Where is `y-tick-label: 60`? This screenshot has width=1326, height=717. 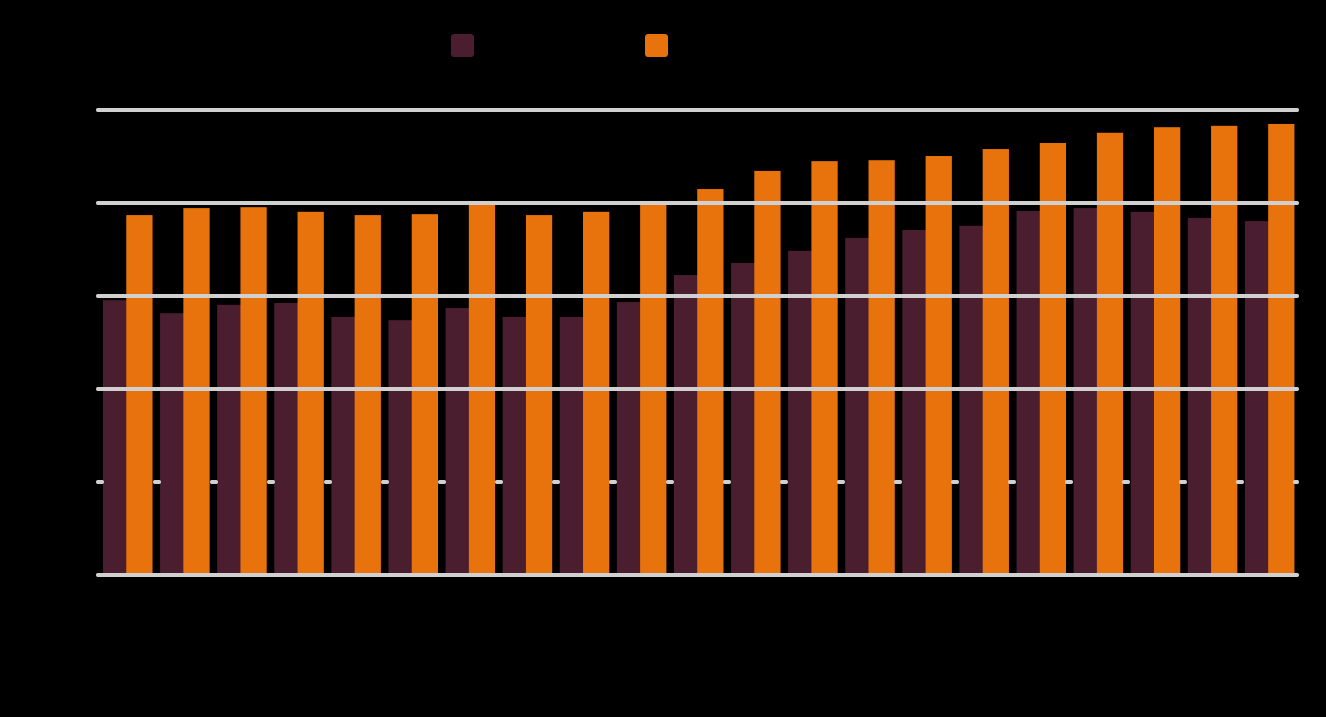 y-tick-label: 60 is located at coordinates (80, 295).